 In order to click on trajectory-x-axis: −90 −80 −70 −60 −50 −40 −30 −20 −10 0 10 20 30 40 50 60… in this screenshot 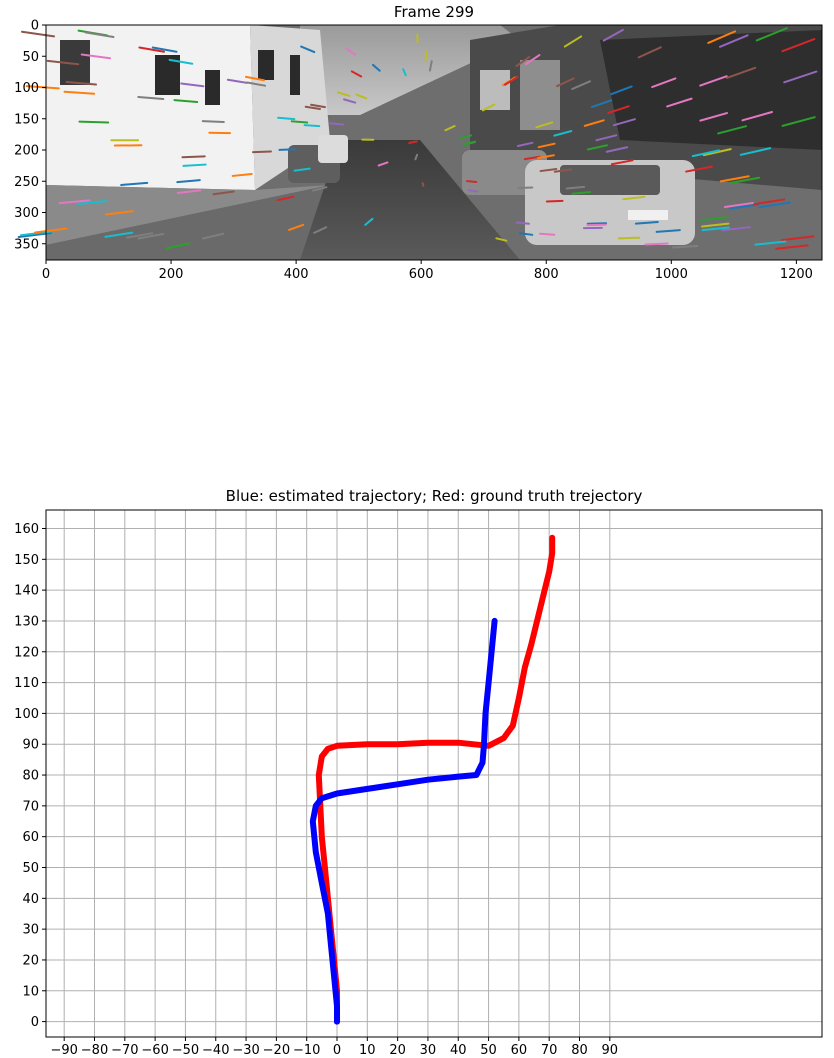, I will do `click(334, 1047)`.